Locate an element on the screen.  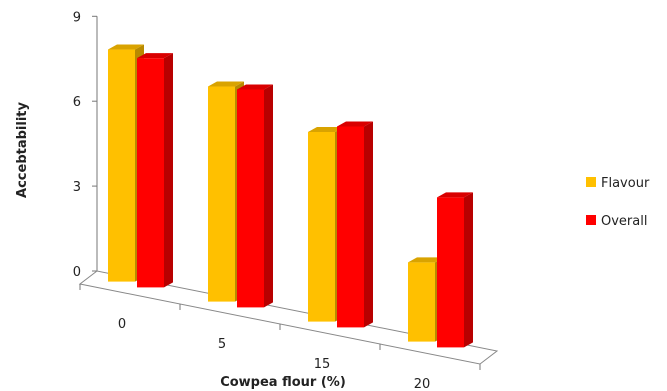
y-tick-label: 0 is located at coordinates (77, 272).